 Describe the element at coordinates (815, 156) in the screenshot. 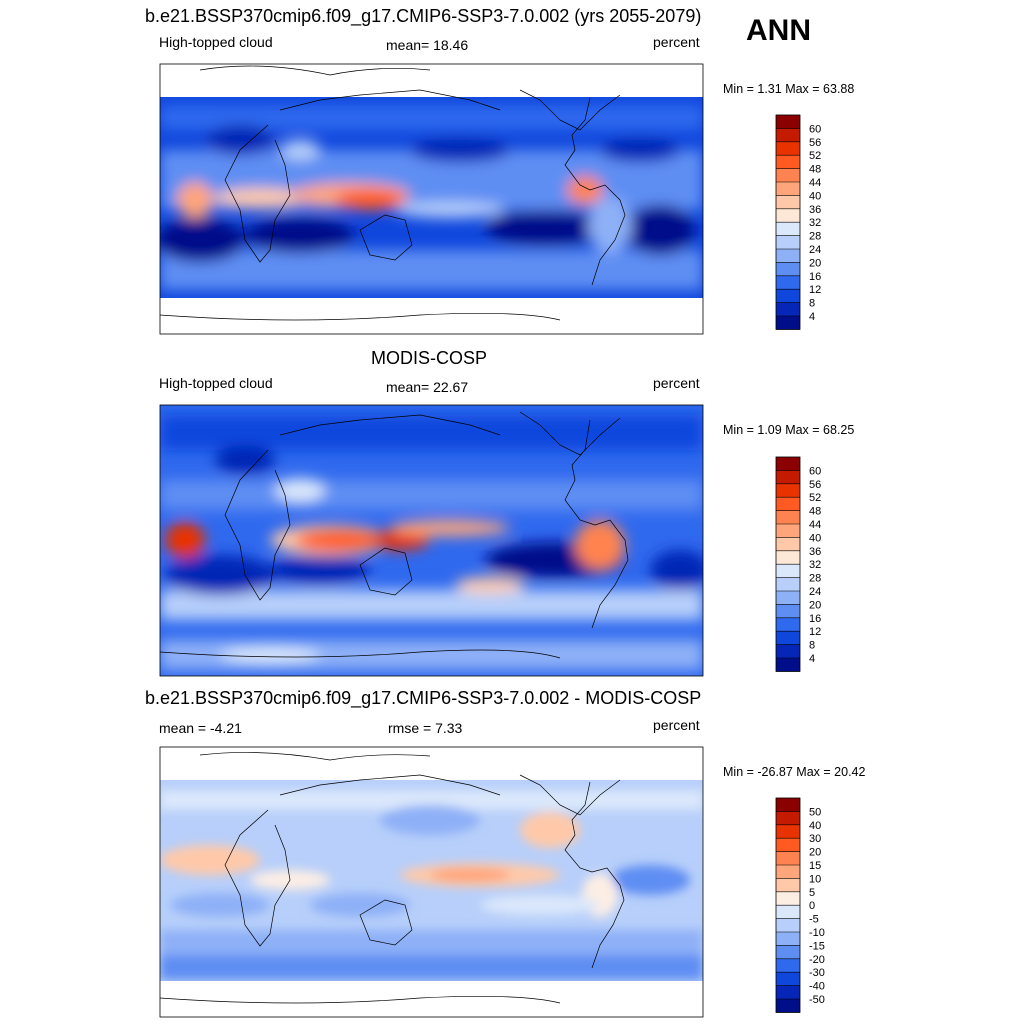

I see `colorbar-tick-label: 52` at that location.